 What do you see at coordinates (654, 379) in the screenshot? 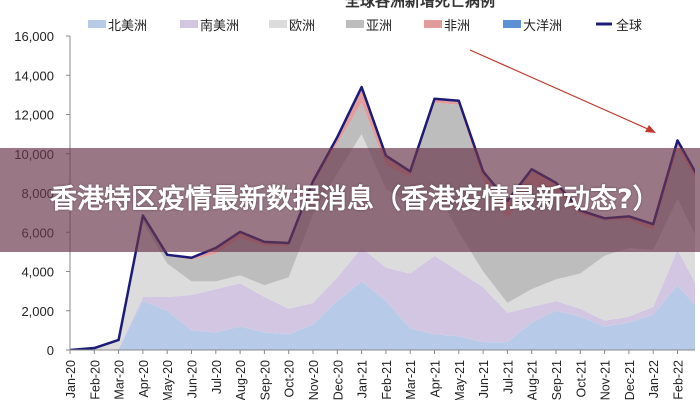
I see `x-tick-label: Jan-22` at bounding box center [654, 379].